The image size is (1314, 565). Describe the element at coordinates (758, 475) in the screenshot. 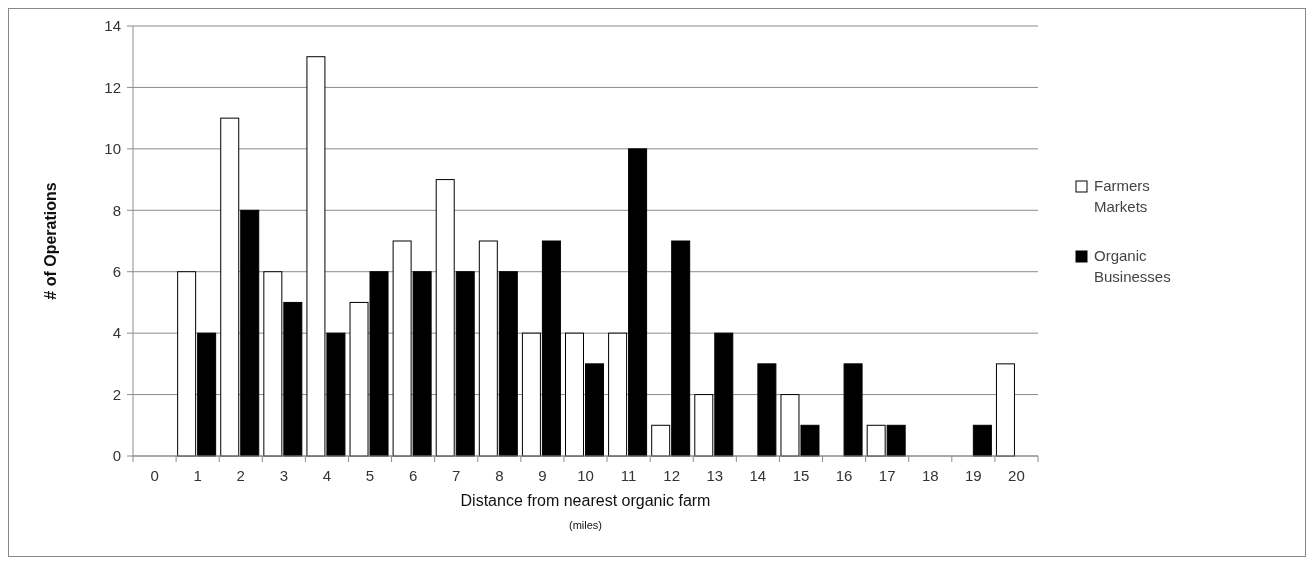

I see `x-tick-label: 14` at that location.